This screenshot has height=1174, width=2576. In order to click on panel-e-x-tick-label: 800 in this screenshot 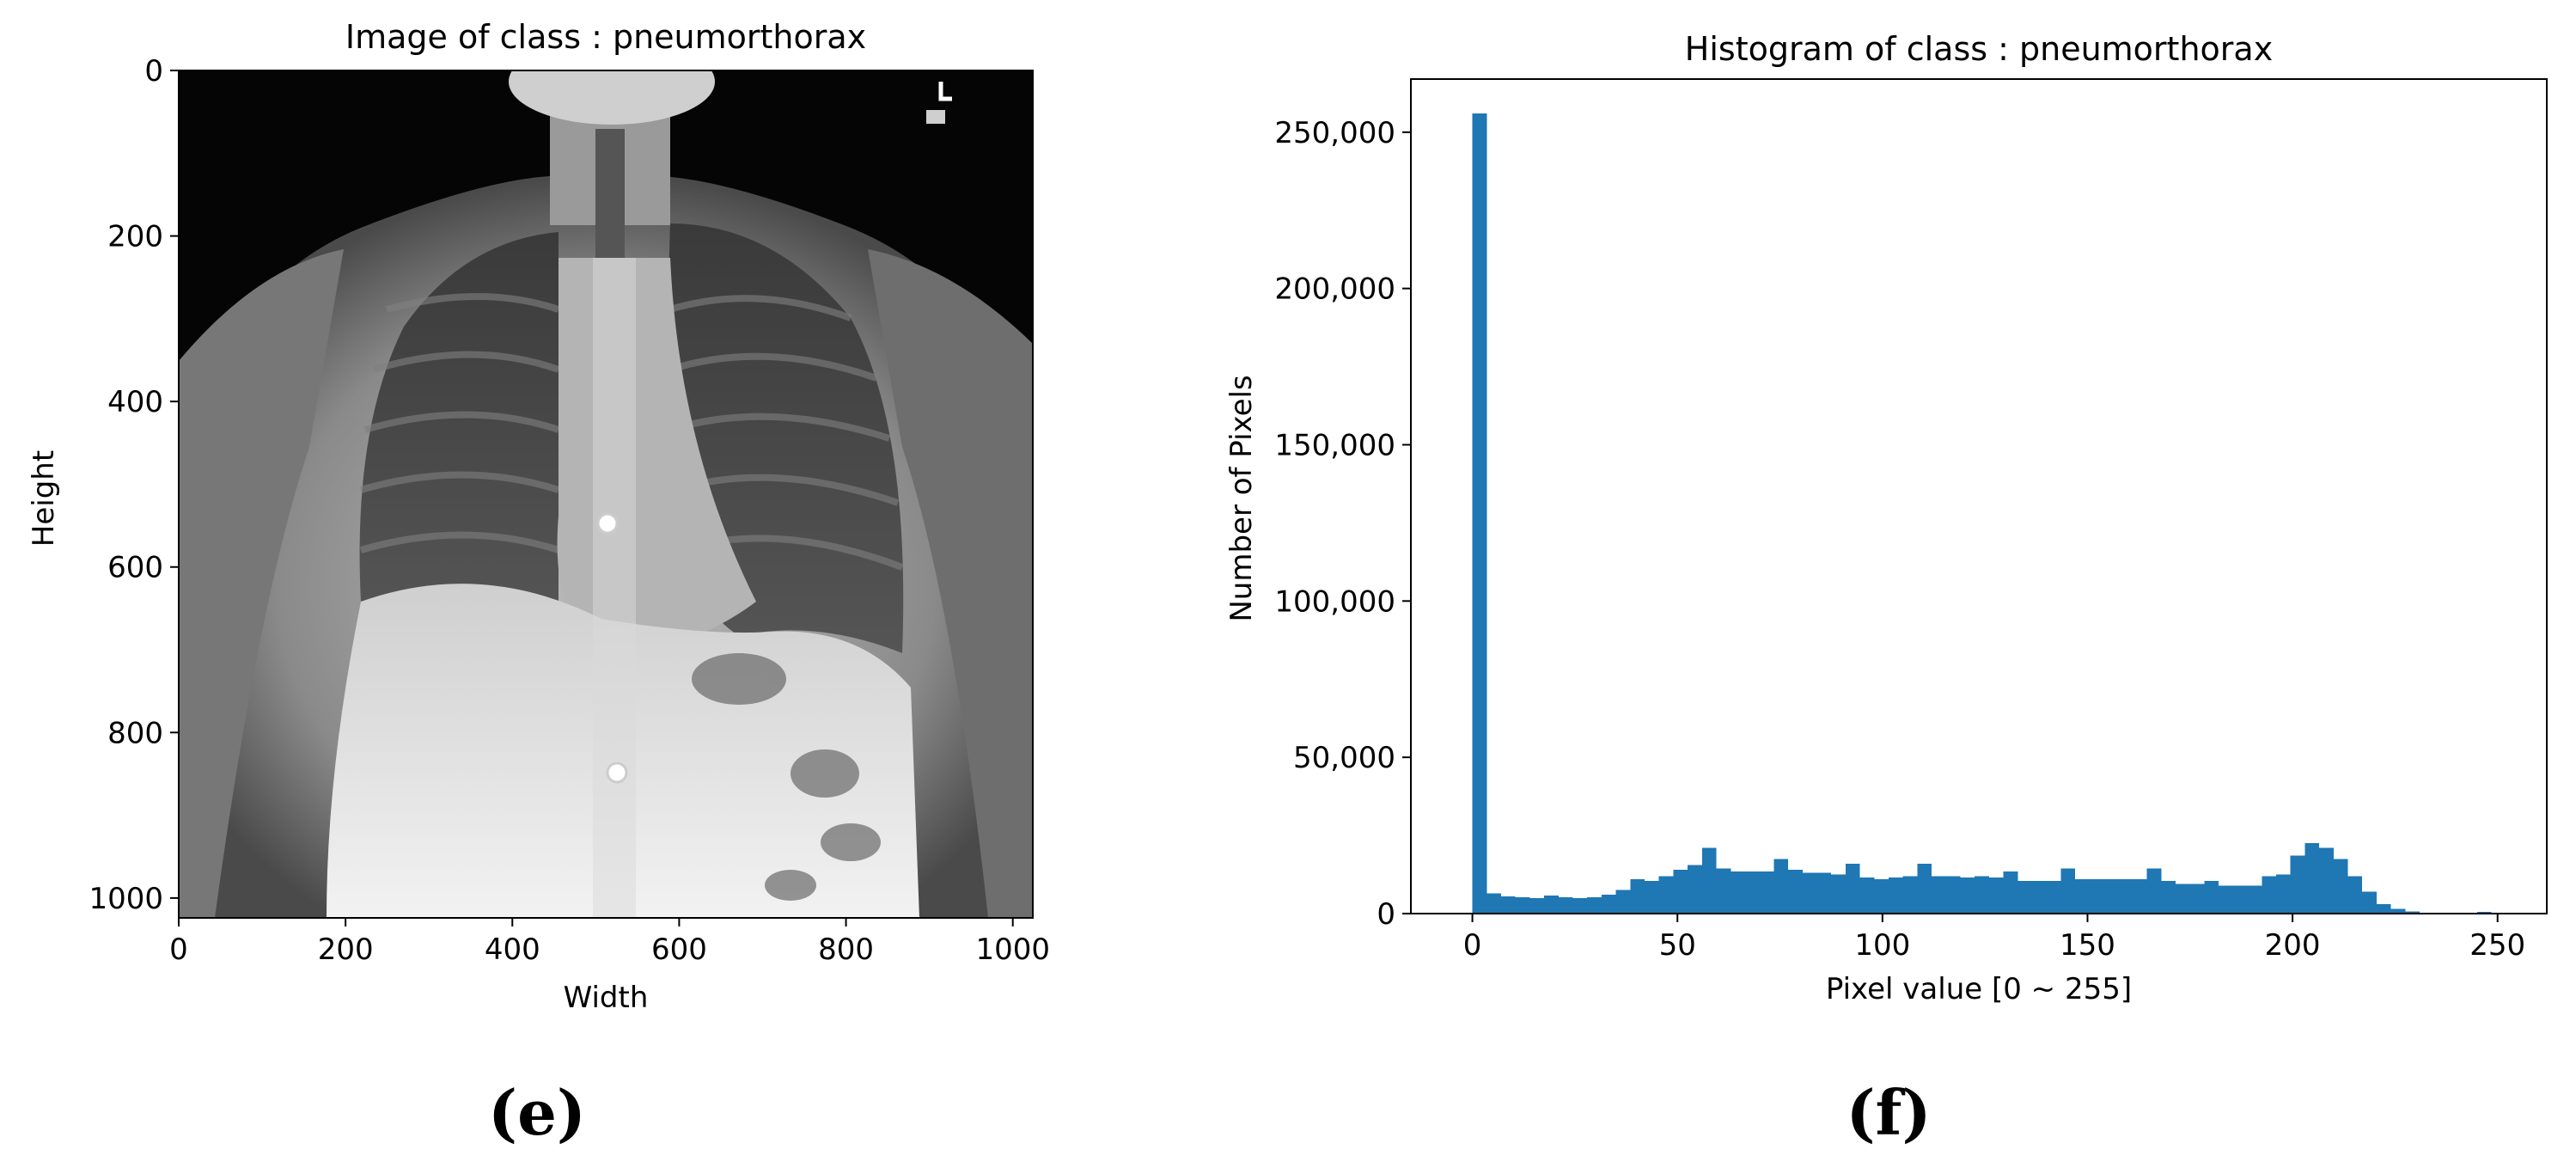, I will do `click(846, 949)`.